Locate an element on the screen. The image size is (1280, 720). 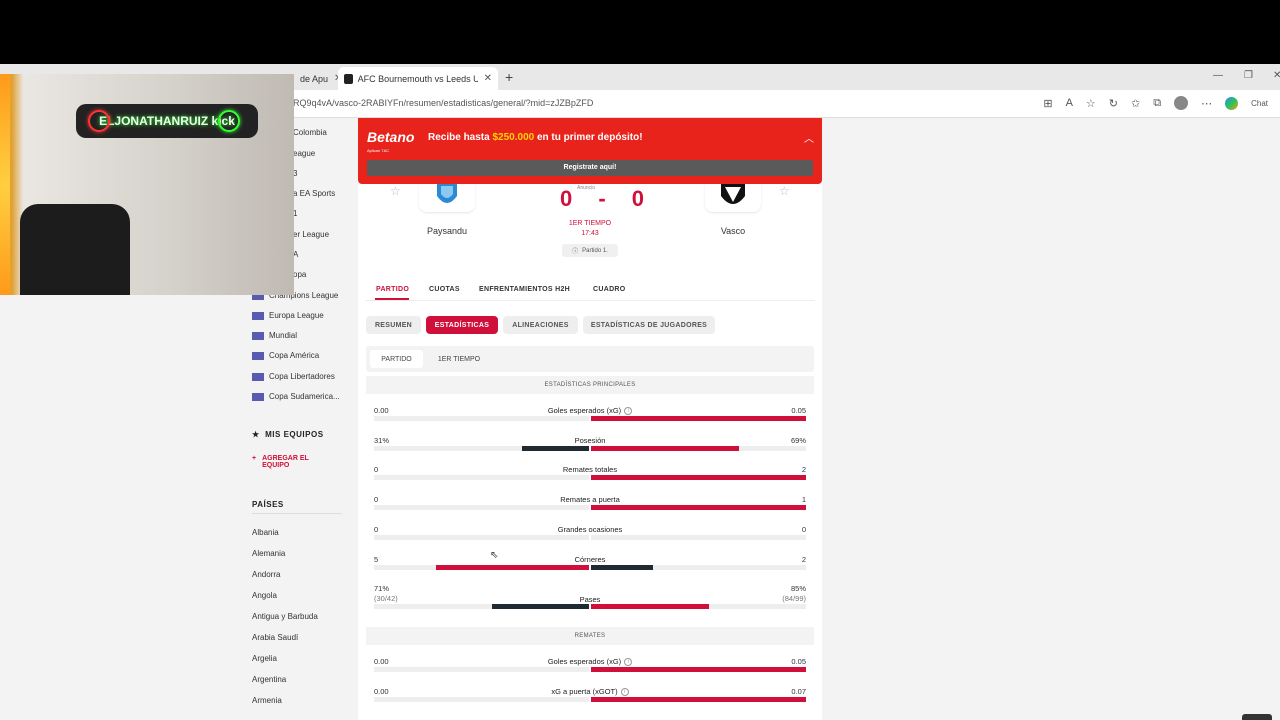
tab-apuestas: de Apu ✕ is located at coordinates (316, 78).